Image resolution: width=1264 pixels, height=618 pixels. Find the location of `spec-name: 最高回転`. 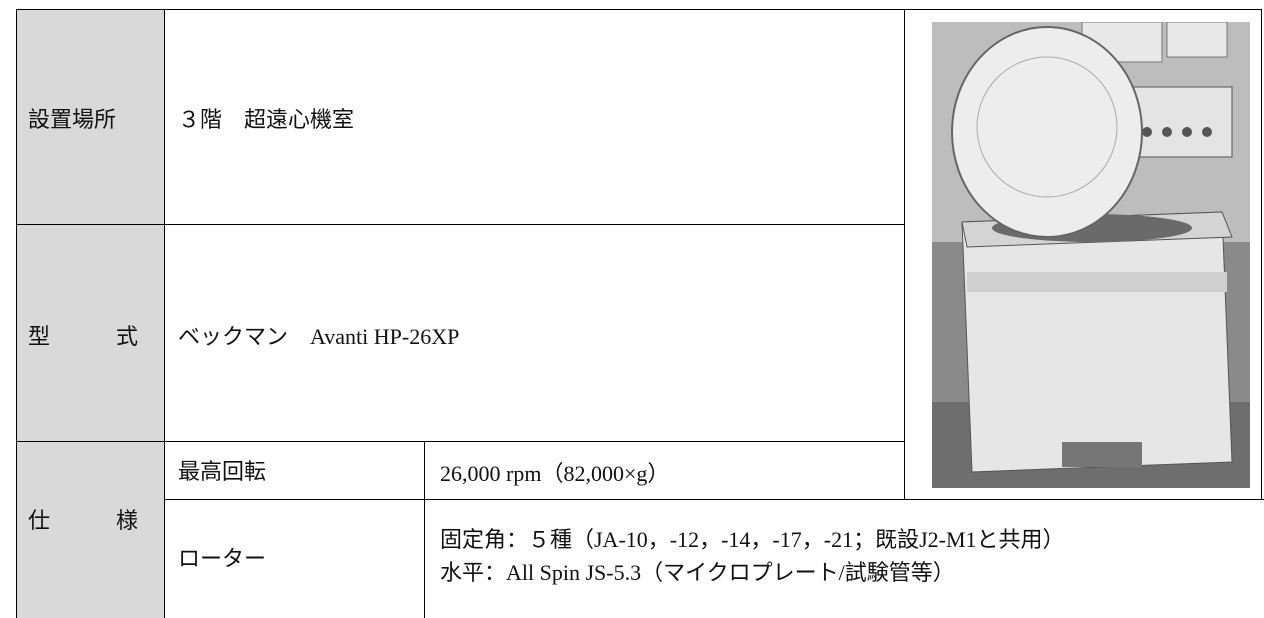

spec-name: 最高回転 is located at coordinates (222, 471).